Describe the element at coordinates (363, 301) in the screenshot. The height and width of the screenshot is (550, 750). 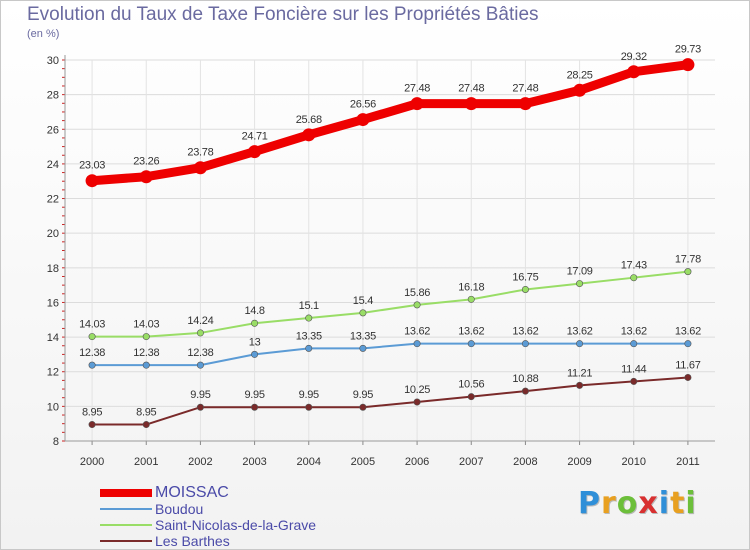
I see `data-label: 15.4` at that location.